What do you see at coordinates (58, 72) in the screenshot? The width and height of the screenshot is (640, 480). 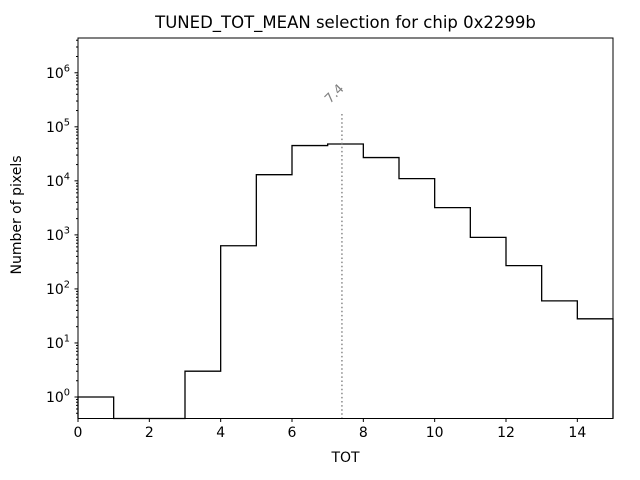 I see `y-tick-label: 10⁶` at bounding box center [58, 72].